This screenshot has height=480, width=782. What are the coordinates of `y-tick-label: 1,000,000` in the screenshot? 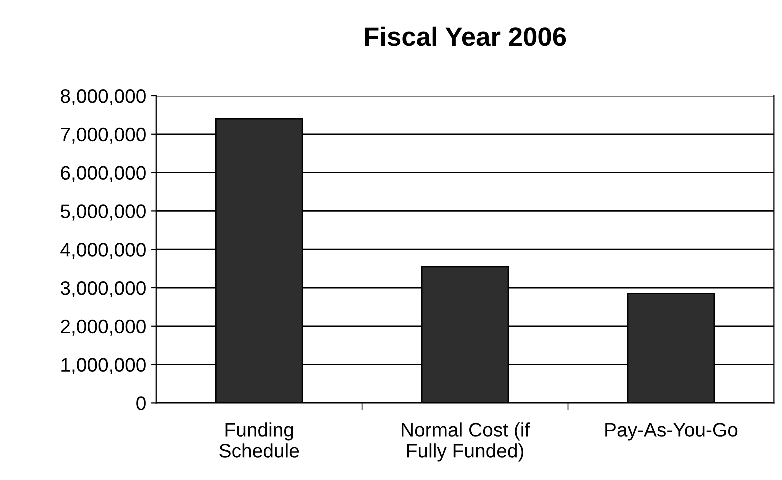 It's located at (104, 366).